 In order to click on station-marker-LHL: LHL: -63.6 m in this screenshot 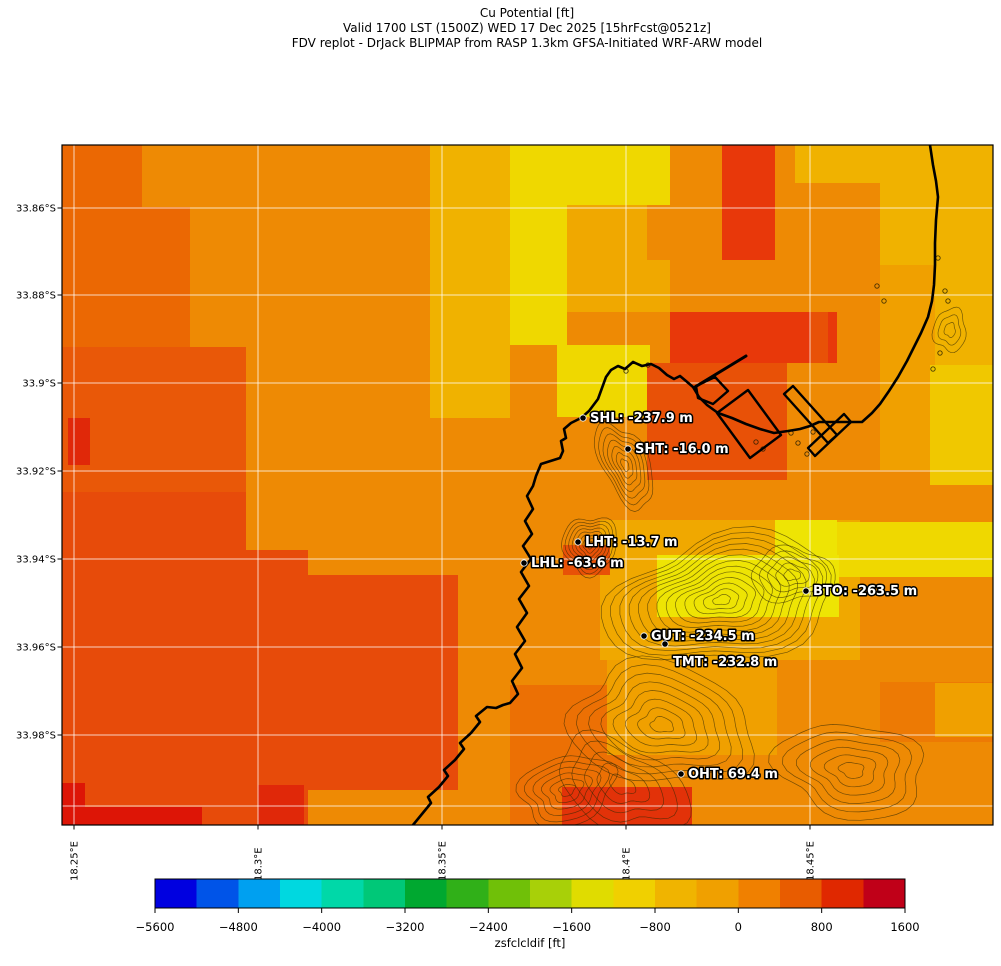, I will do `click(572, 564)`.